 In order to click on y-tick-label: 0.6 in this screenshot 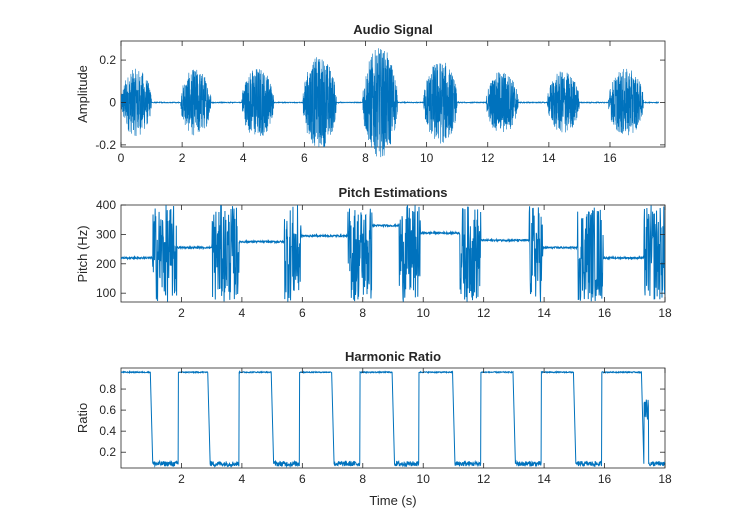, I will do `click(107, 410)`.